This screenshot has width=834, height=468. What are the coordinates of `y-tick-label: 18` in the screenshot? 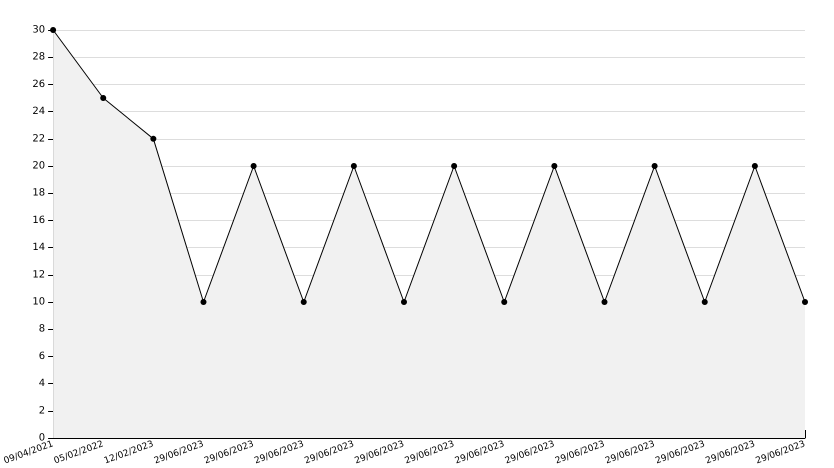 It's located at (39, 193).